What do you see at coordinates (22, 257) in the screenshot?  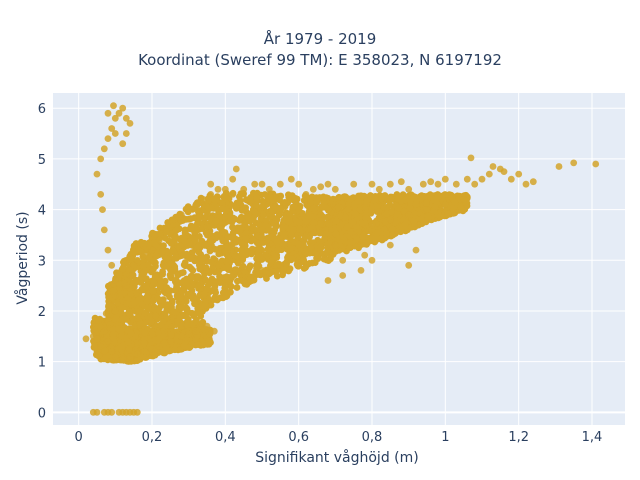 I see `y-axis-title: Vågperiod (s)` at bounding box center [22, 257].